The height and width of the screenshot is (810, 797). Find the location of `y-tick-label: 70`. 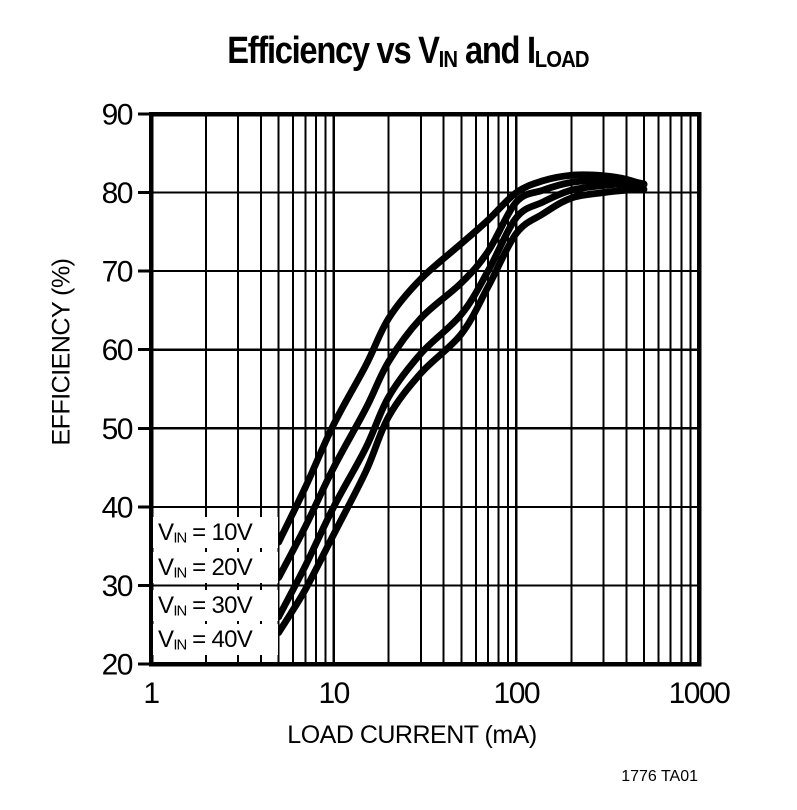

y-tick-label: 70 is located at coordinates (117, 272).